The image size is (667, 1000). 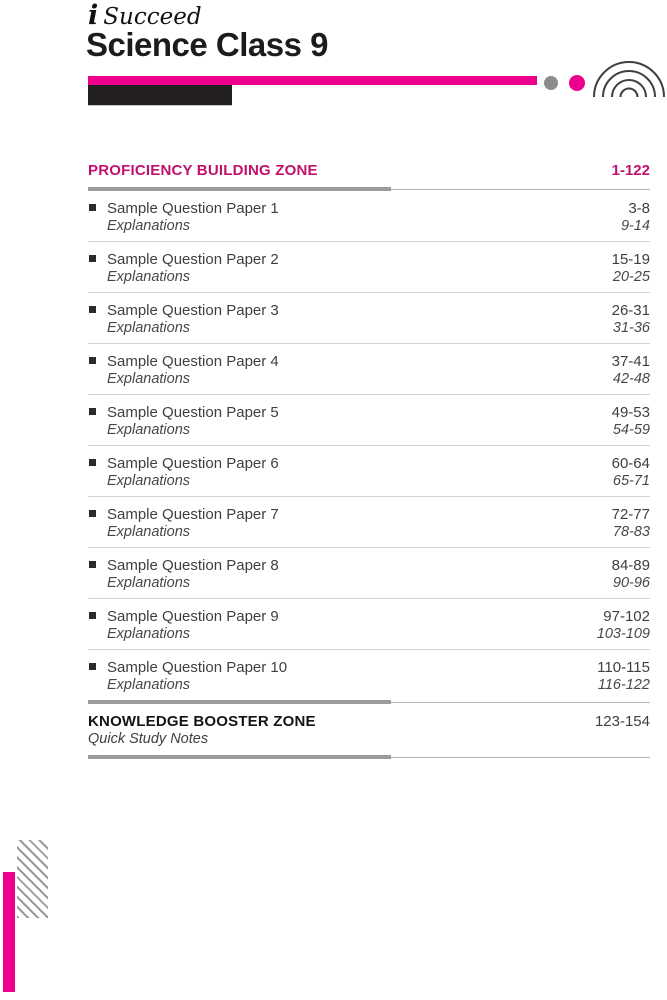 What do you see at coordinates (369, 634) in the screenshot?
I see `toc-item-sub-row: Explanations 103-109` at bounding box center [369, 634].